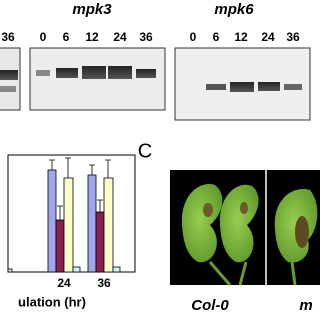  Describe the element at coordinates (64, 283) in the screenshot. I see `x-tick-label: 24` at that location.